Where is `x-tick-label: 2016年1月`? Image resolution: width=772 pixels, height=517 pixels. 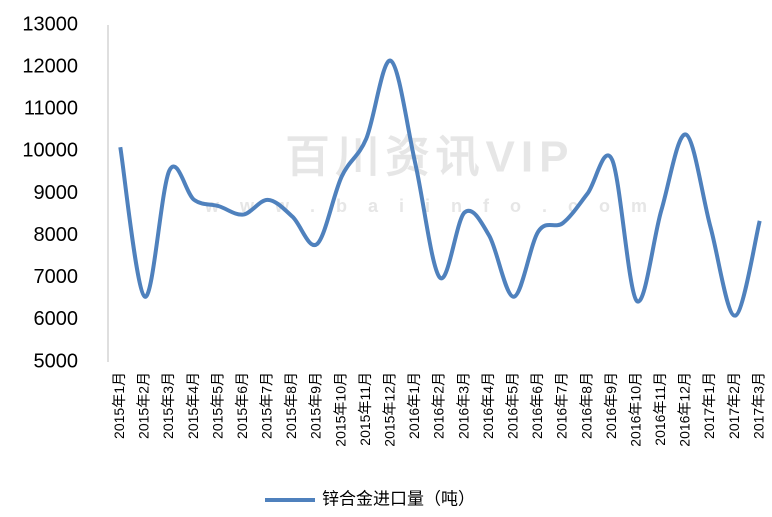 x-tick-label: 2016年1月 is located at coordinates (414, 405).